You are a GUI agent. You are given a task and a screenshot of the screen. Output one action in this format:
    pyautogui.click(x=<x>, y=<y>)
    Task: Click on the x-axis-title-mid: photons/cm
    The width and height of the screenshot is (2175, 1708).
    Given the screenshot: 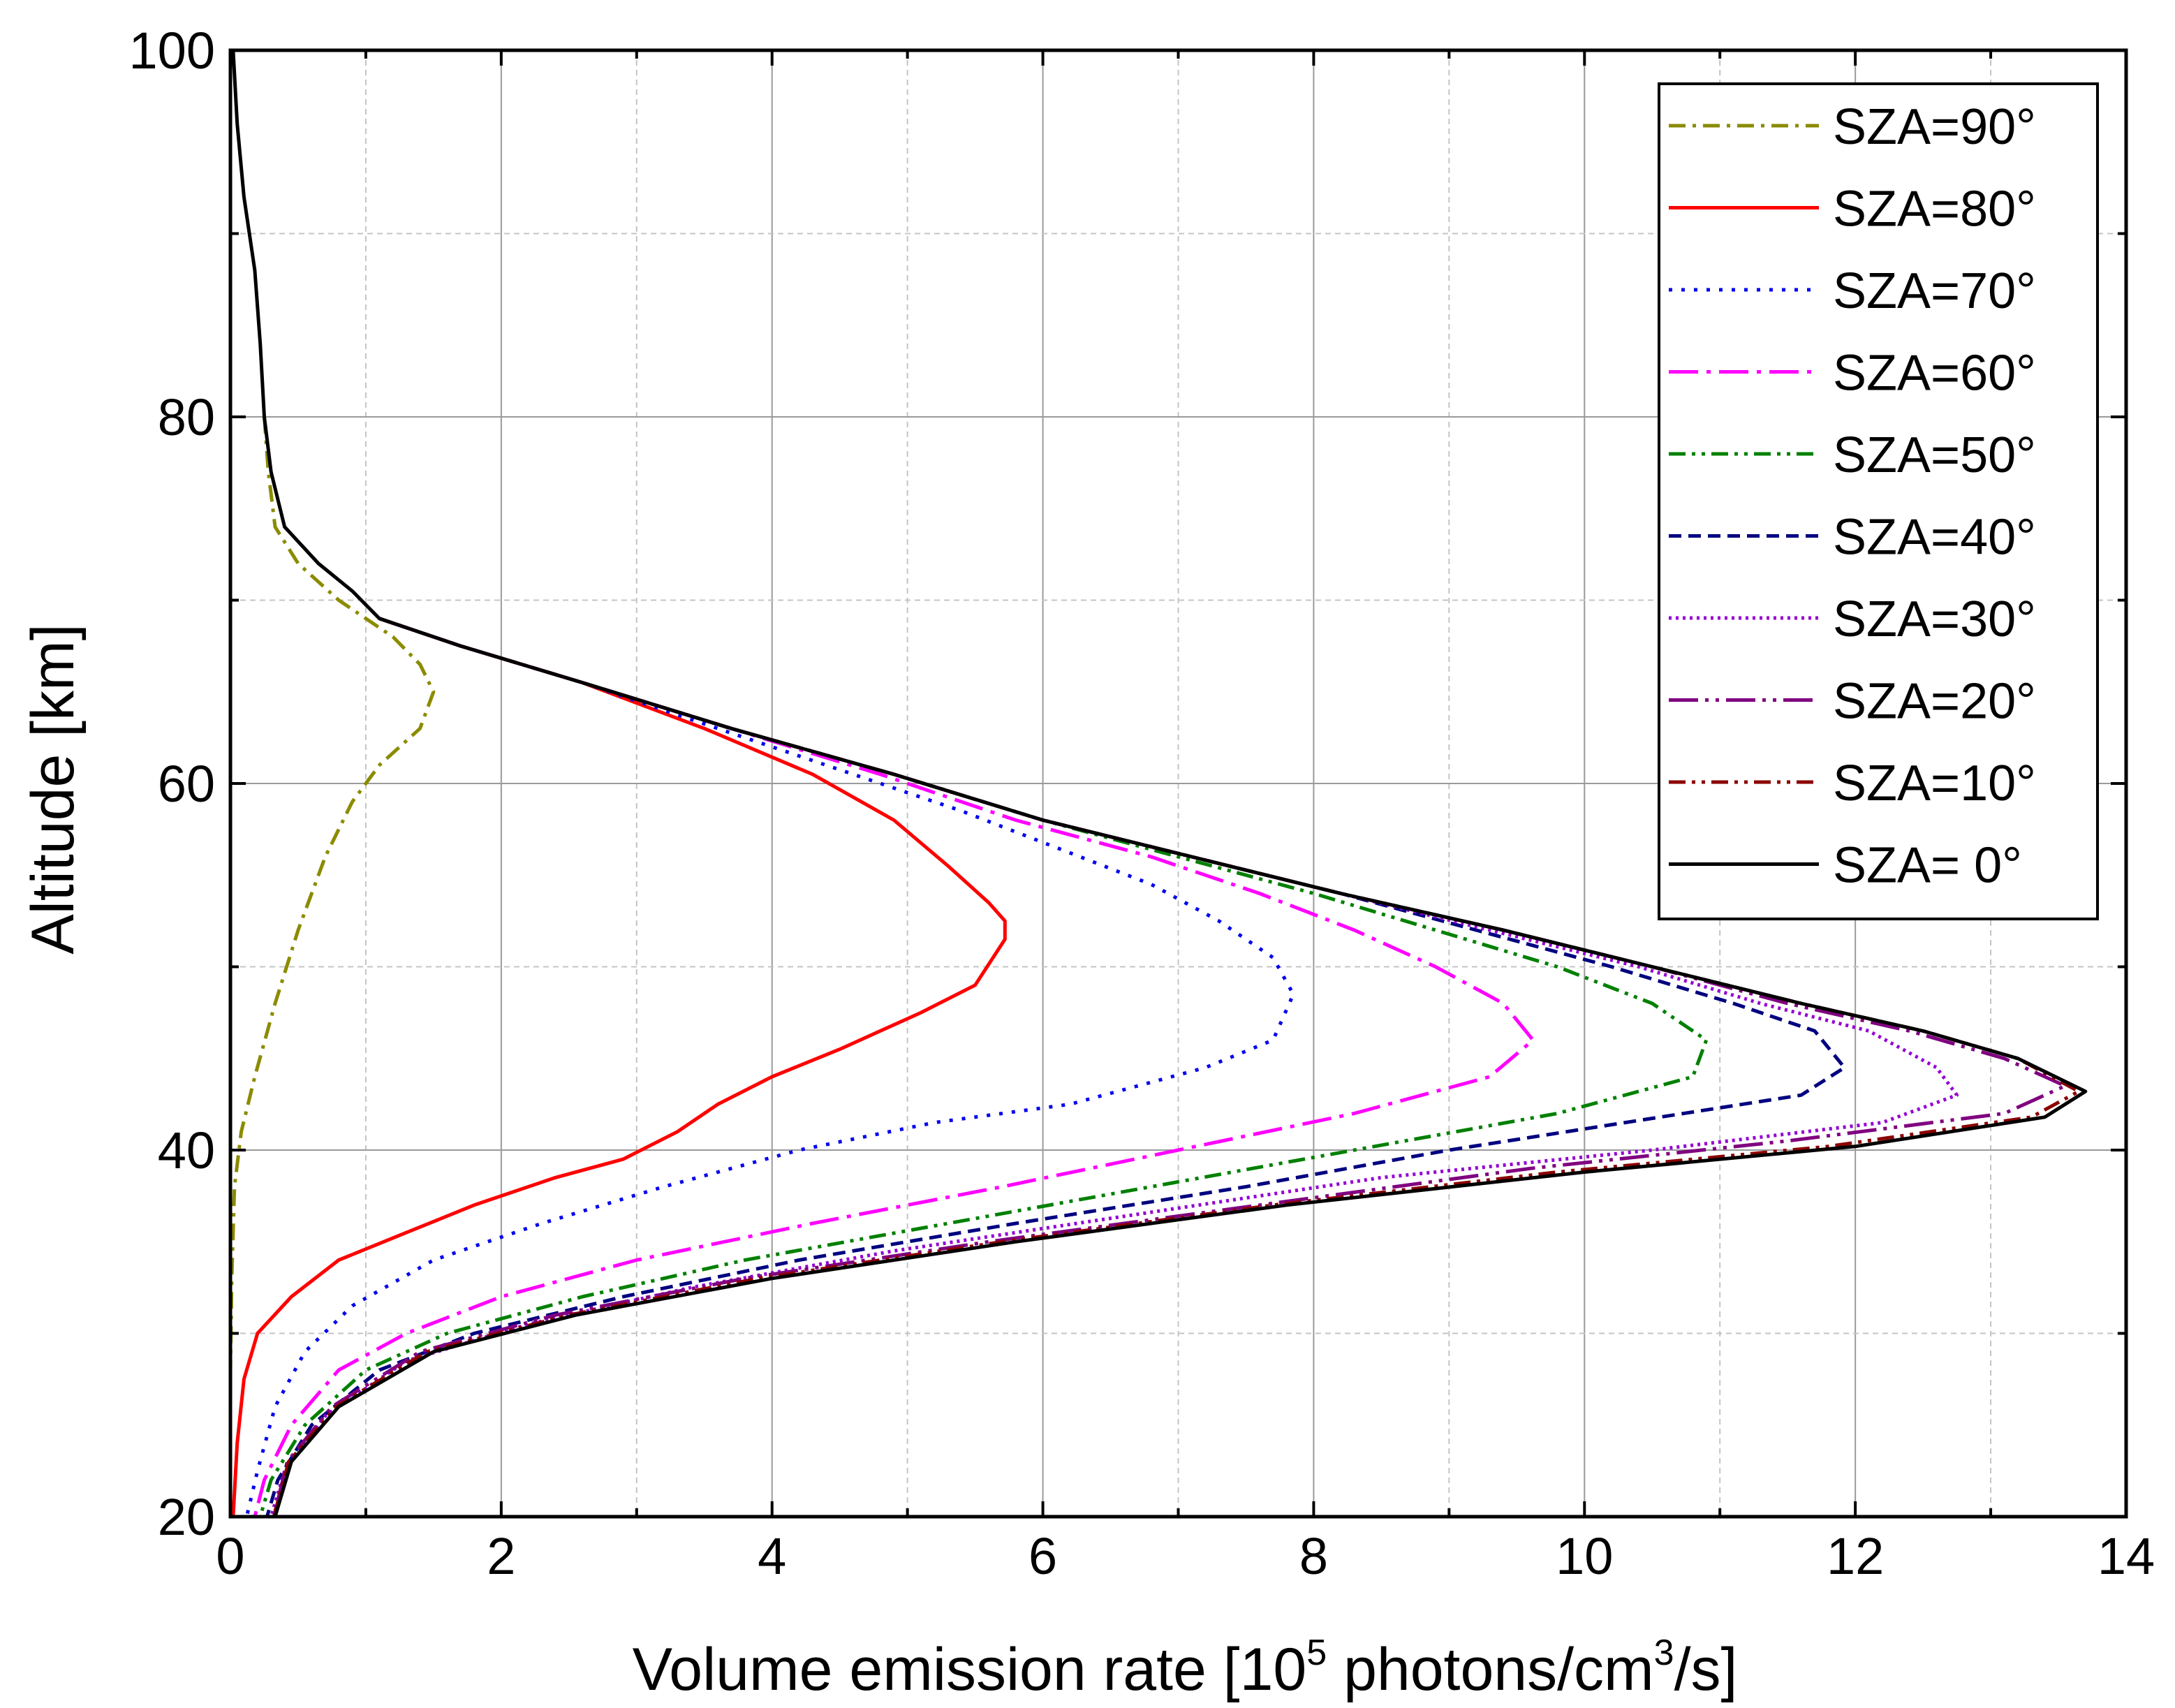 What is the action you would take?
    pyautogui.click(x=1490, y=1669)
    